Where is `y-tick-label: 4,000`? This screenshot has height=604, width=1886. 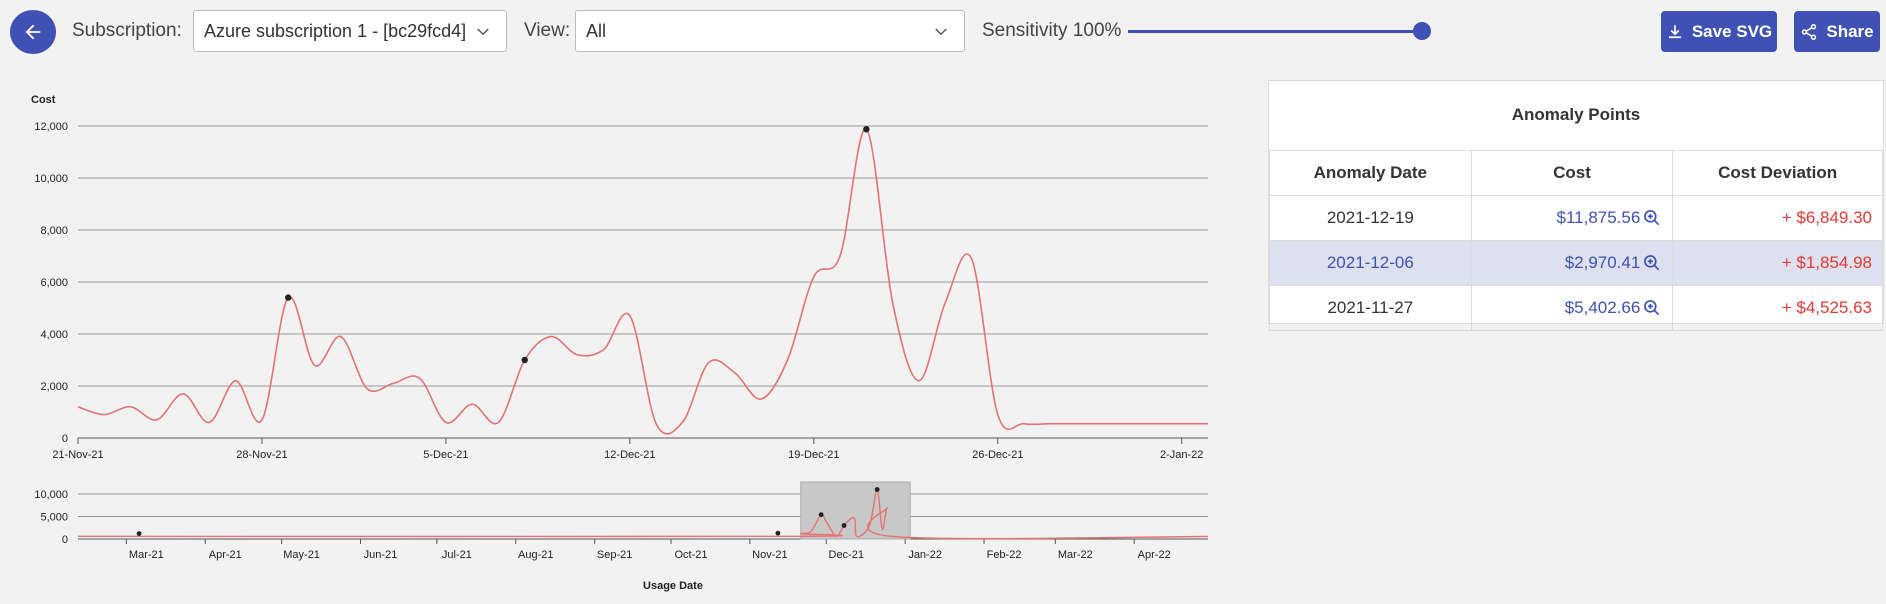 y-tick-label: 4,000 is located at coordinates (54, 335).